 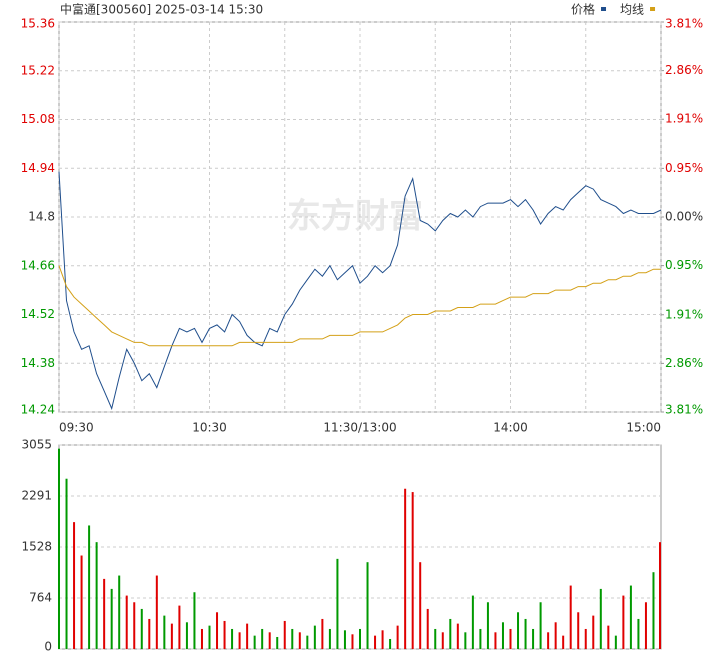 I want to click on x-tick-label: 15:00, so click(x=643, y=428).